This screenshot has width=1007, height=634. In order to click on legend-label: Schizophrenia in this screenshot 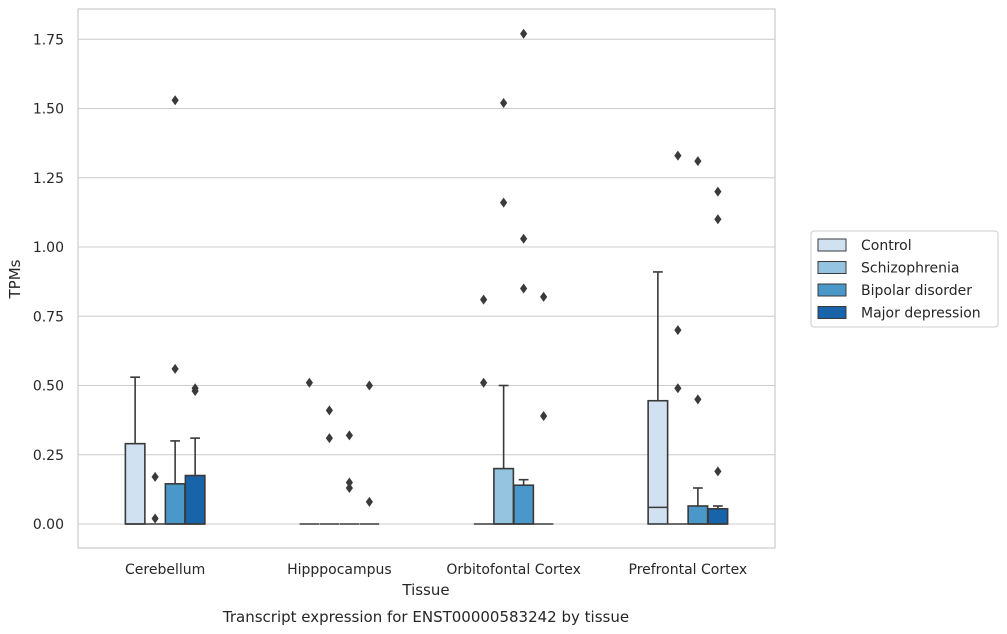, I will do `click(910, 269)`.